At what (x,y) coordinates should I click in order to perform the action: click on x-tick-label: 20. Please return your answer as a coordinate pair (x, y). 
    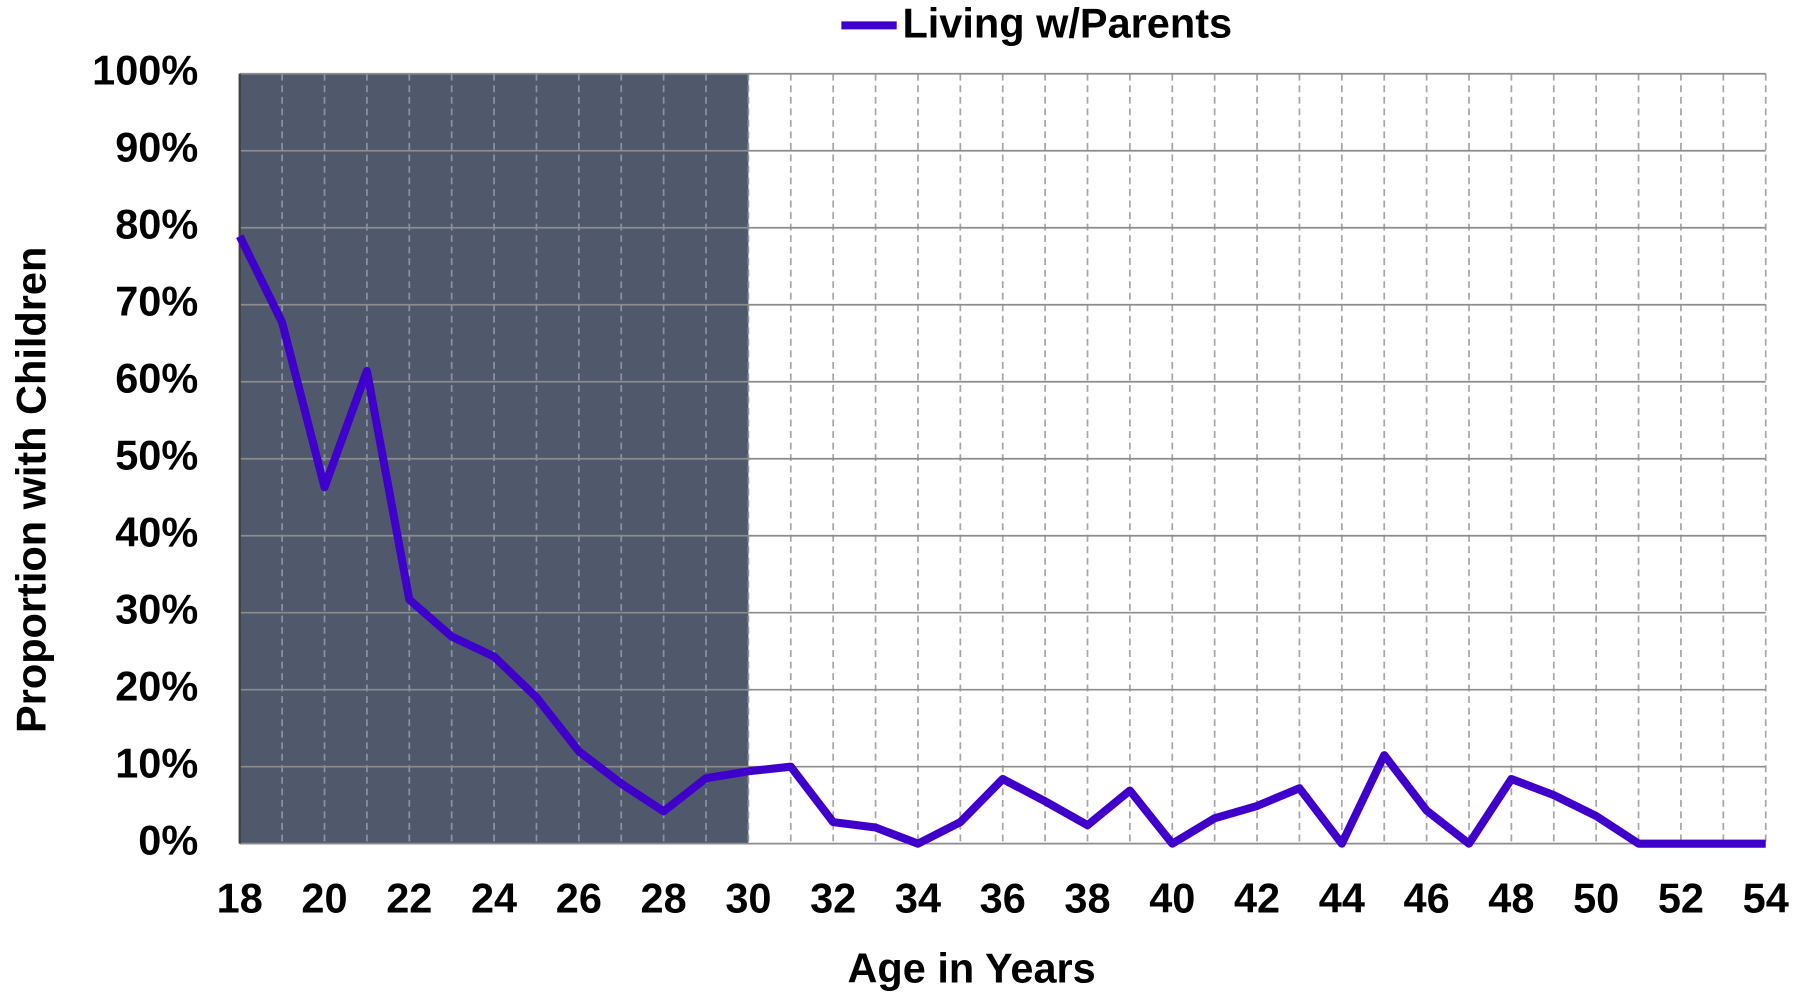
    Looking at the image, I should click on (324, 897).